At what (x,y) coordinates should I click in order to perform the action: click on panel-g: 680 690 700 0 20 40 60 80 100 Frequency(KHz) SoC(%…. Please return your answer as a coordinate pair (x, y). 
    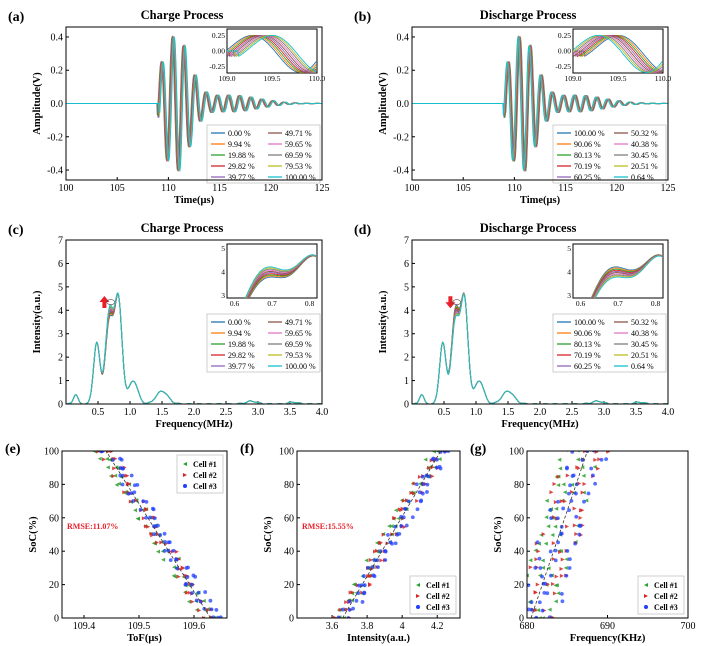
    Looking at the image, I should click on (583, 543).